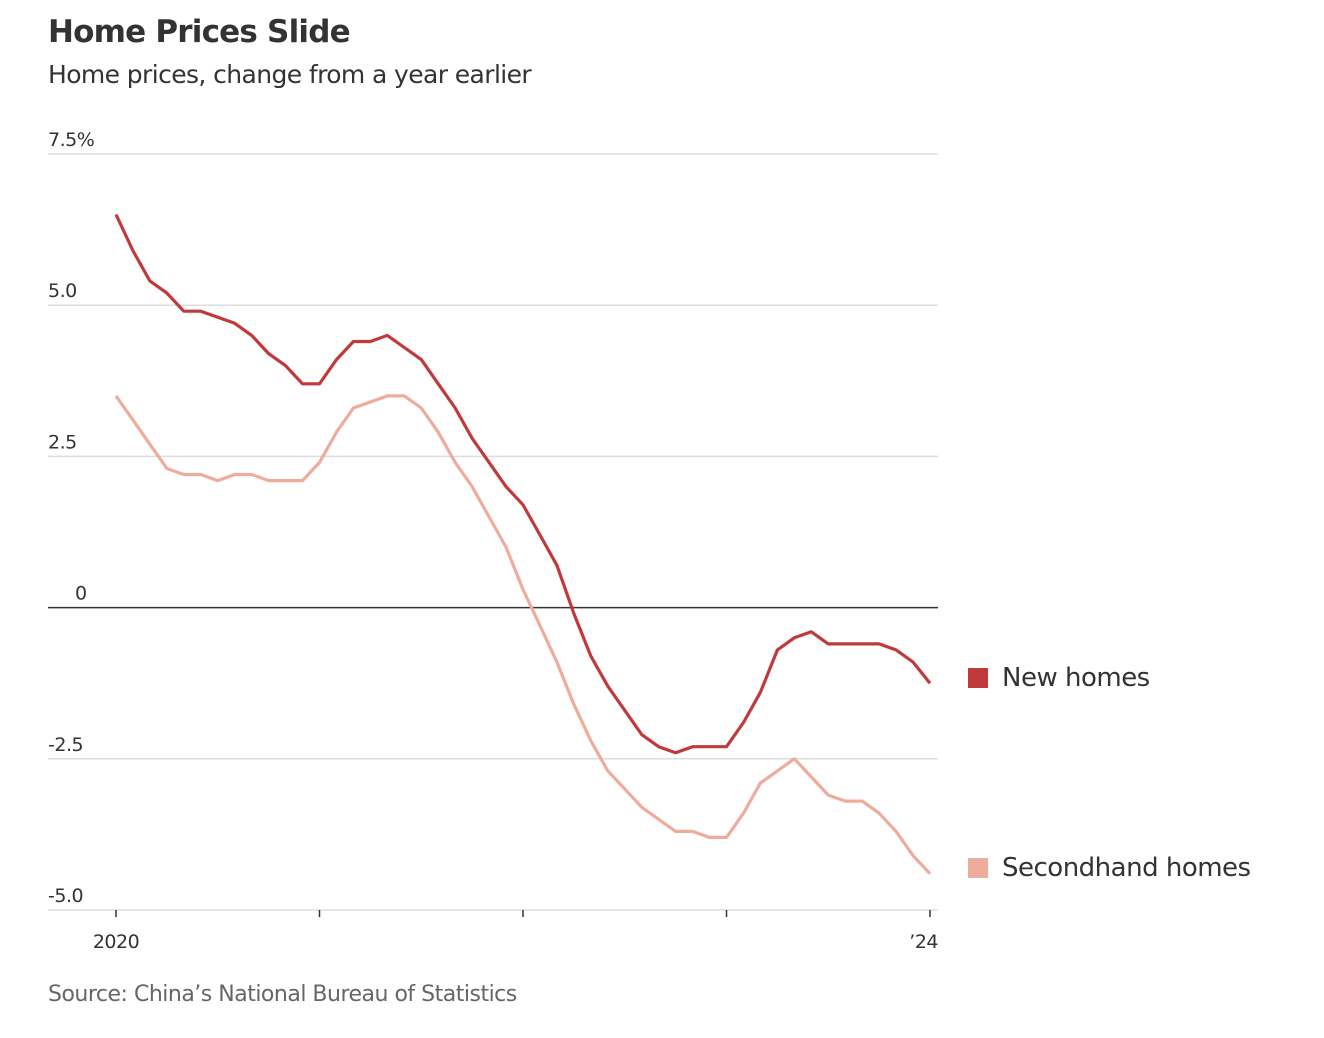  I want to click on legend-label-secondhand-homes: Secondhand homes, so click(1126, 868).